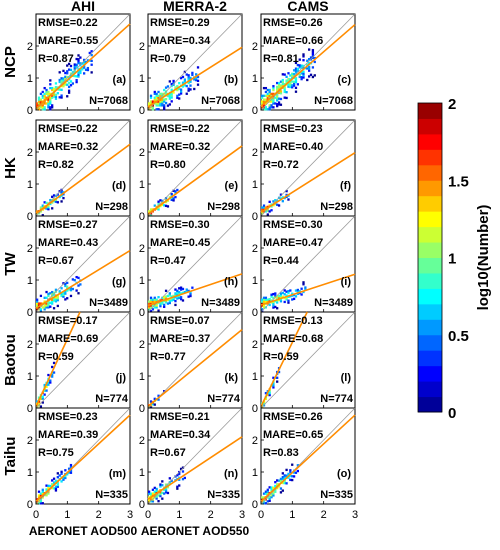 The width and height of the screenshot is (500, 550). I want to click on stat-label: MARE=0.45, so click(180, 243).